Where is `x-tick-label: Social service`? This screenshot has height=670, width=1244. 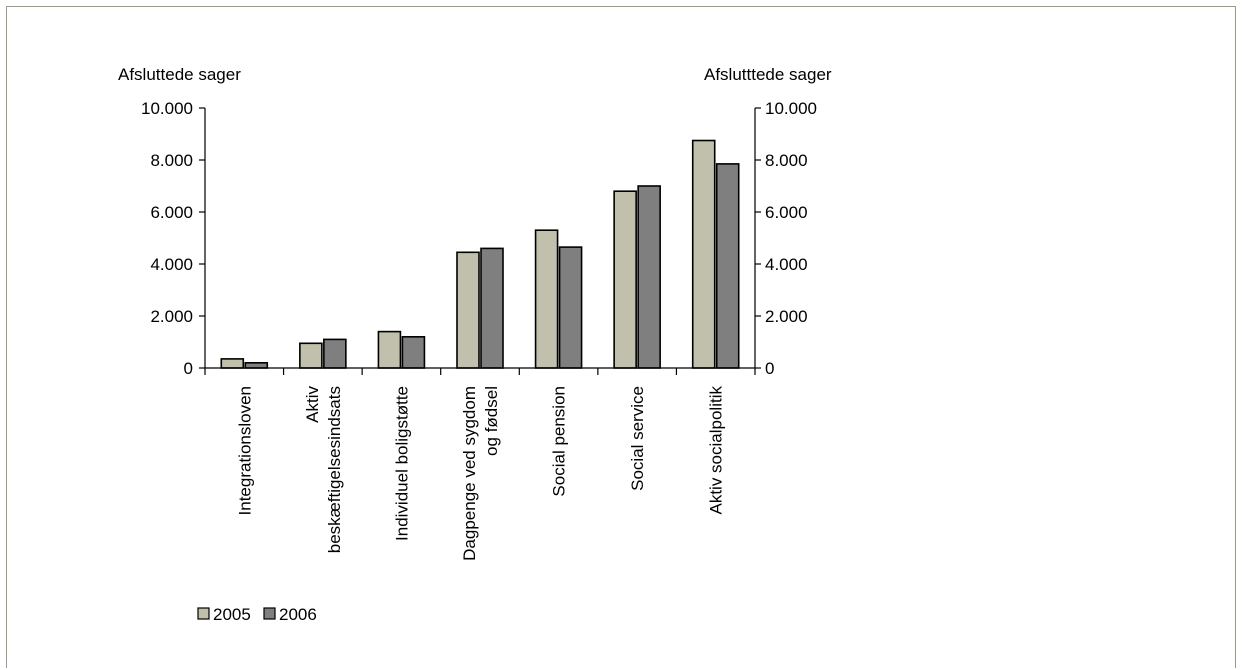
x-tick-label: Social service is located at coordinates (637, 438).